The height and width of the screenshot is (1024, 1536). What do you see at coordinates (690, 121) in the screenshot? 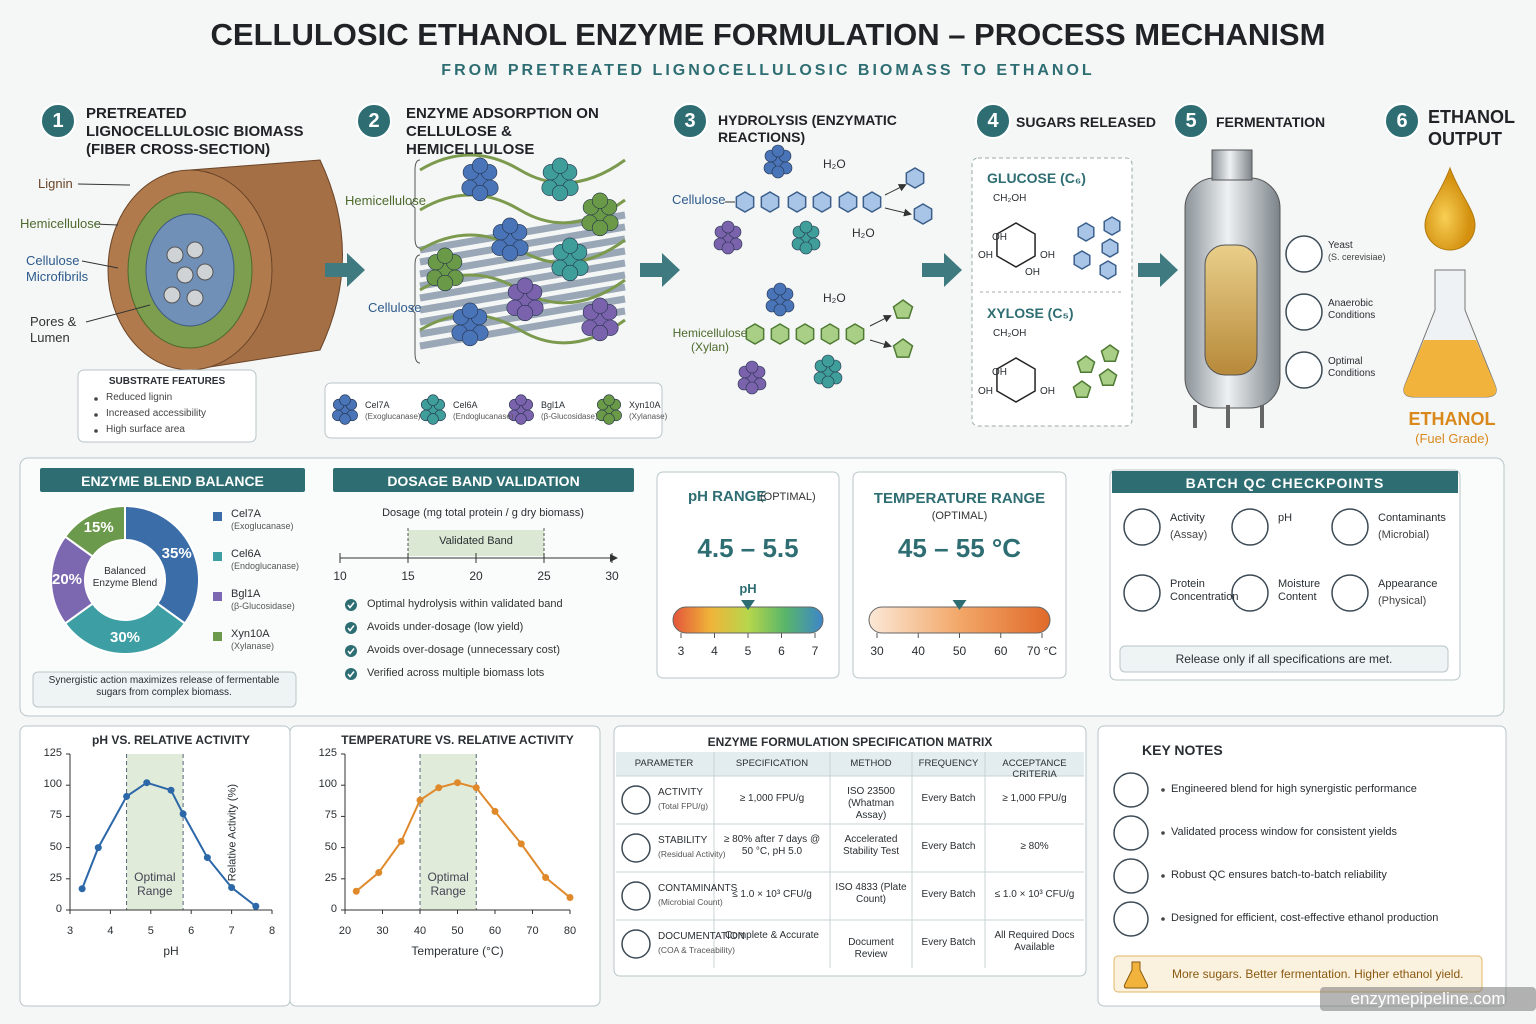
I see `step-number: 3` at bounding box center [690, 121].